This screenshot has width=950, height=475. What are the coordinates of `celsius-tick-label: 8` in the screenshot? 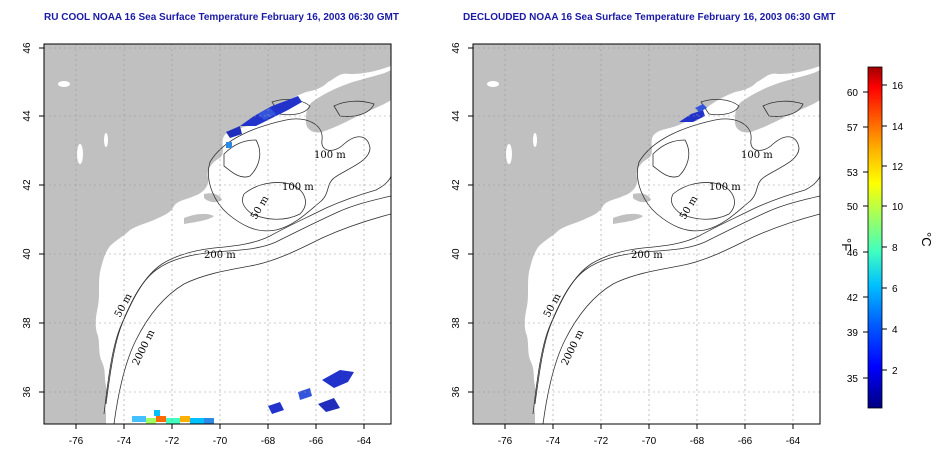 It's located at (895, 248).